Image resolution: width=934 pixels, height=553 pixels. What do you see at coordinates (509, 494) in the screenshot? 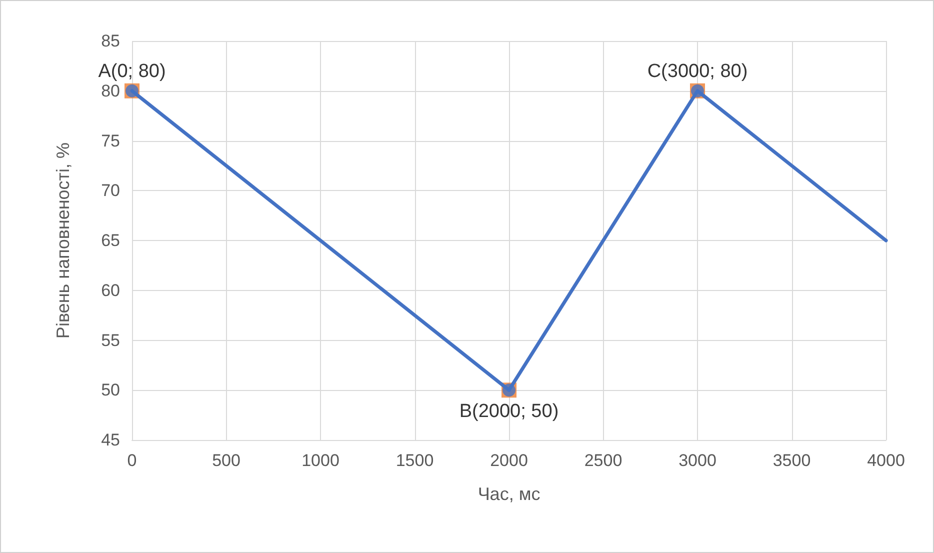
I see `x-axis-title: Час, мс` at bounding box center [509, 494].